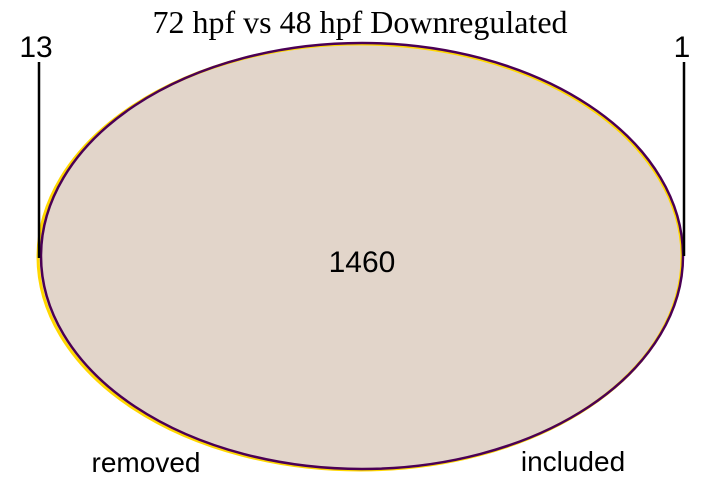 Image resolution: width=720 pixels, height=480 pixels. Describe the element at coordinates (359, 22) in the screenshot. I see `diagram-title: 72 hpf vs 48 hpf Downregulated` at that location.